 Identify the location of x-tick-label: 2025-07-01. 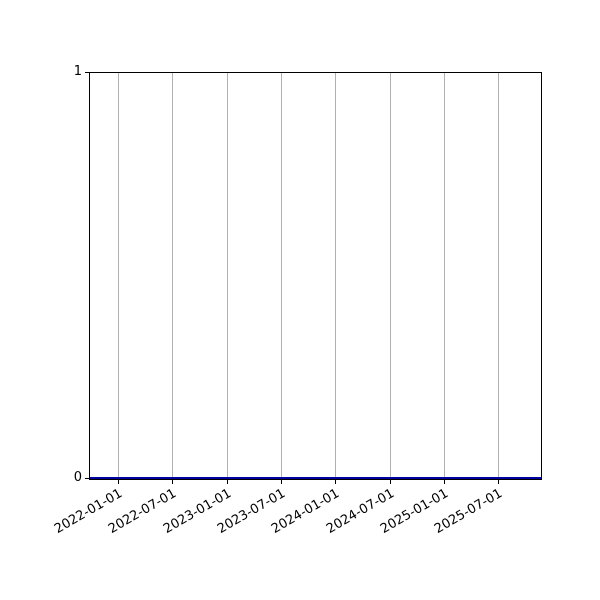
(469, 511).